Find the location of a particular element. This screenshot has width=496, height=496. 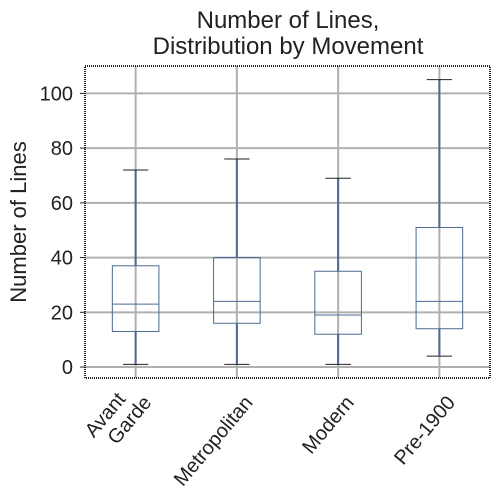

chart-title-line-1: Number of Lines, is located at coordinates (288, 20).